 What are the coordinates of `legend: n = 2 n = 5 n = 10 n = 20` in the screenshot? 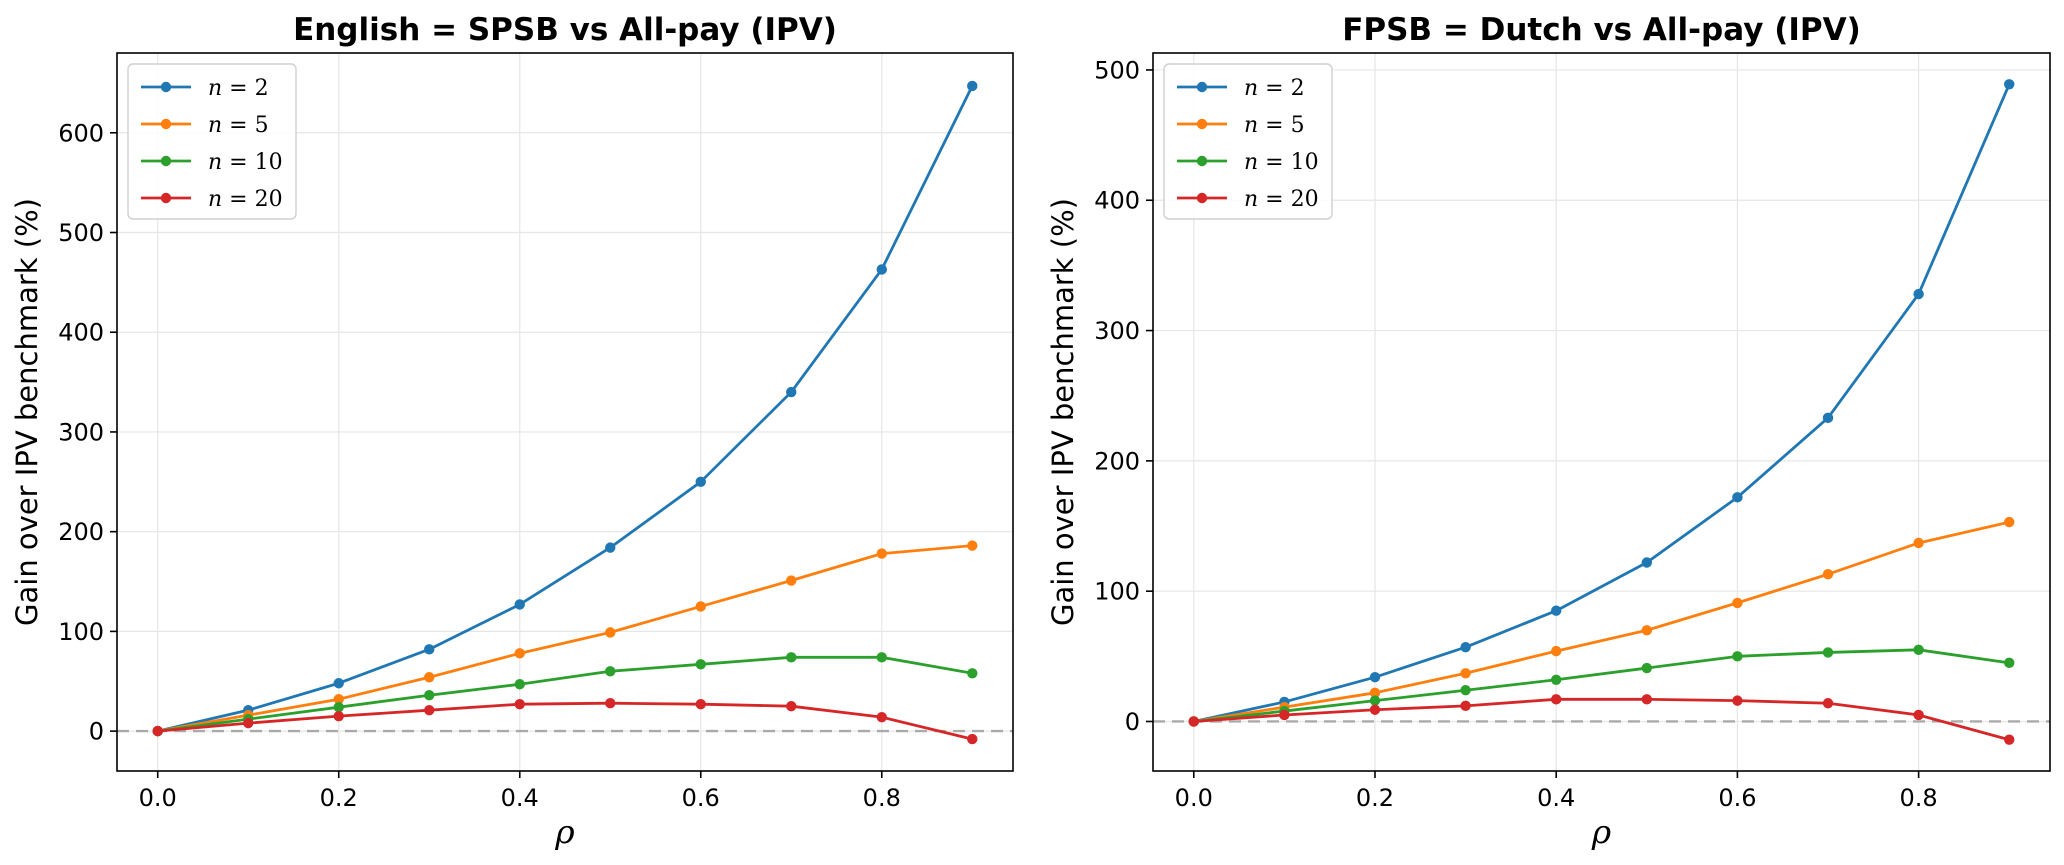 It's located at (1248, 141).